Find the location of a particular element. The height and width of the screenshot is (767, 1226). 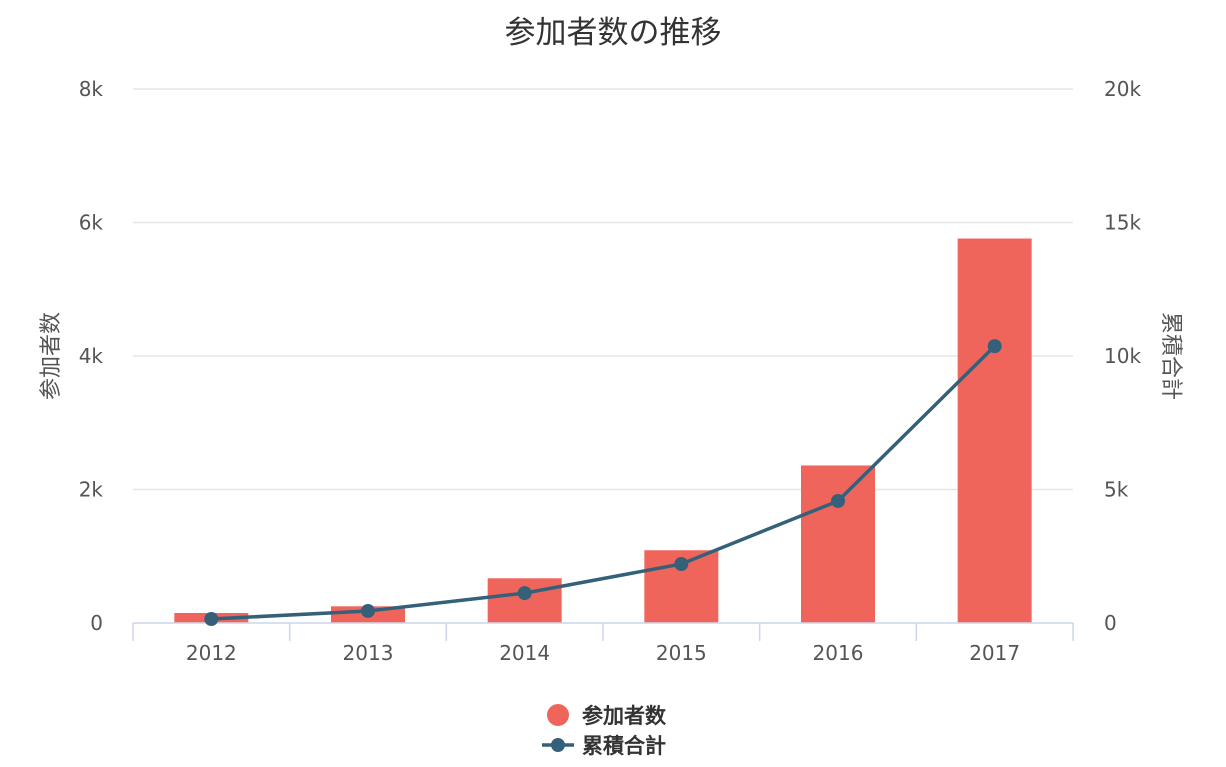

legend: 参加者数 累積合計 is located at coordinates (604, 731).